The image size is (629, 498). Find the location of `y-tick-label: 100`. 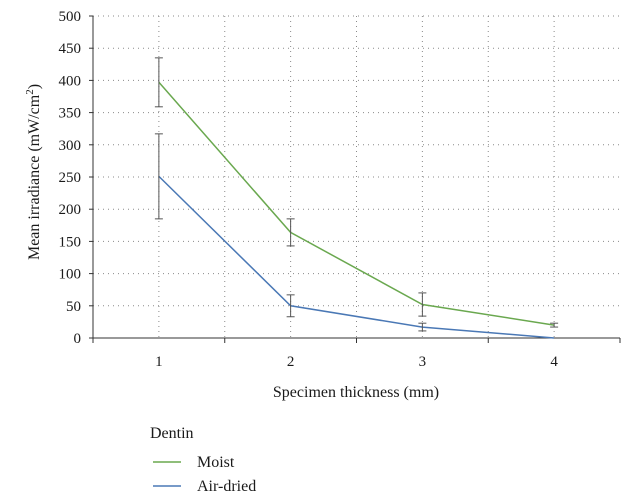

y-tick-label: 100 is located at coordinates (70, 275).